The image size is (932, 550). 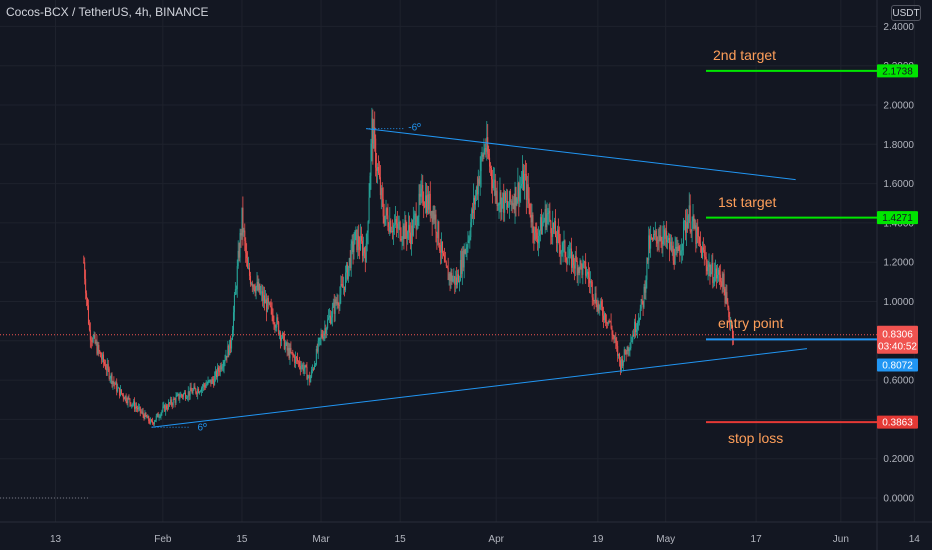 What do you see at coordinates (665, 539) in the screenshot?
I see `x-tick-label: May` at bounding box center [665, 539].